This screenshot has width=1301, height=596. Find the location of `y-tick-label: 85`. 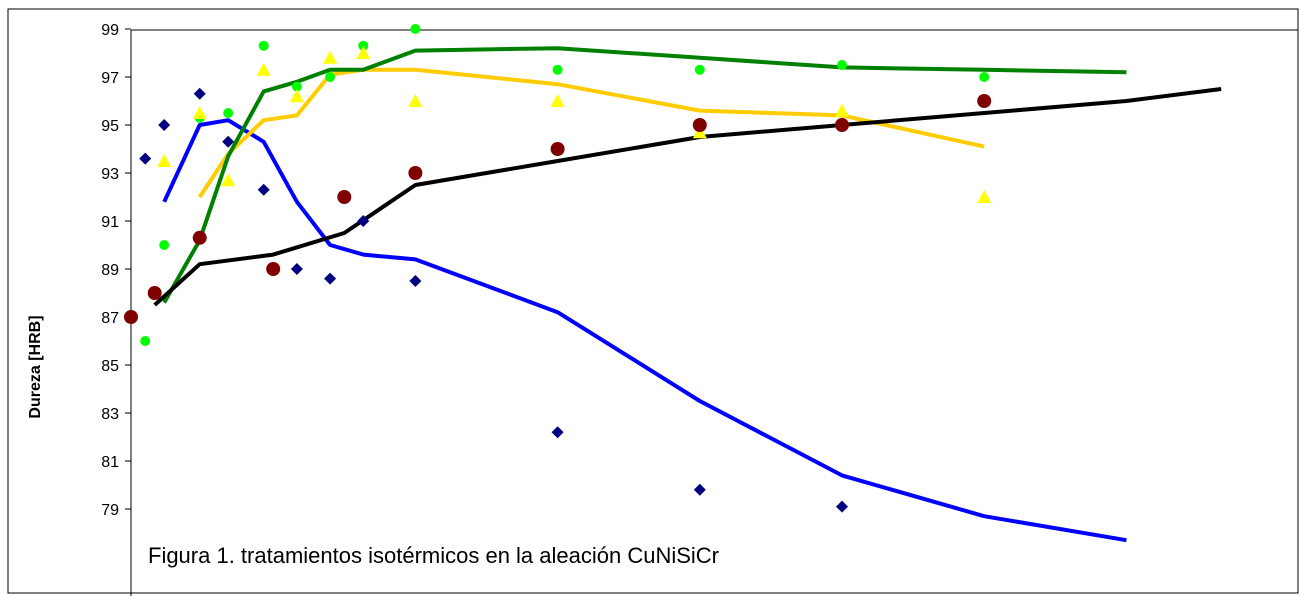

y-tick-label: 85 is located at coordinates (110, 366).